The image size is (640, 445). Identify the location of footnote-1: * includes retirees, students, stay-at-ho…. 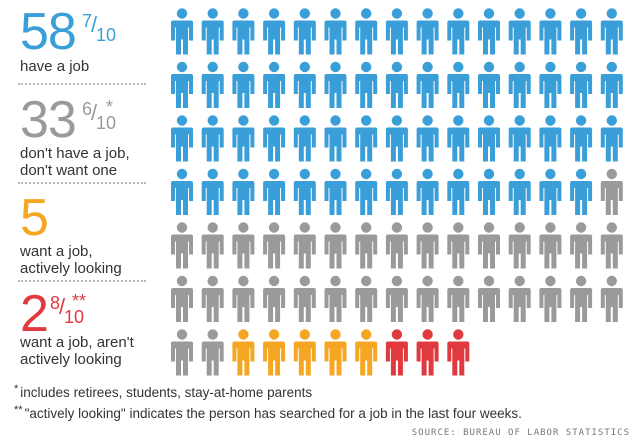
(163, 392).